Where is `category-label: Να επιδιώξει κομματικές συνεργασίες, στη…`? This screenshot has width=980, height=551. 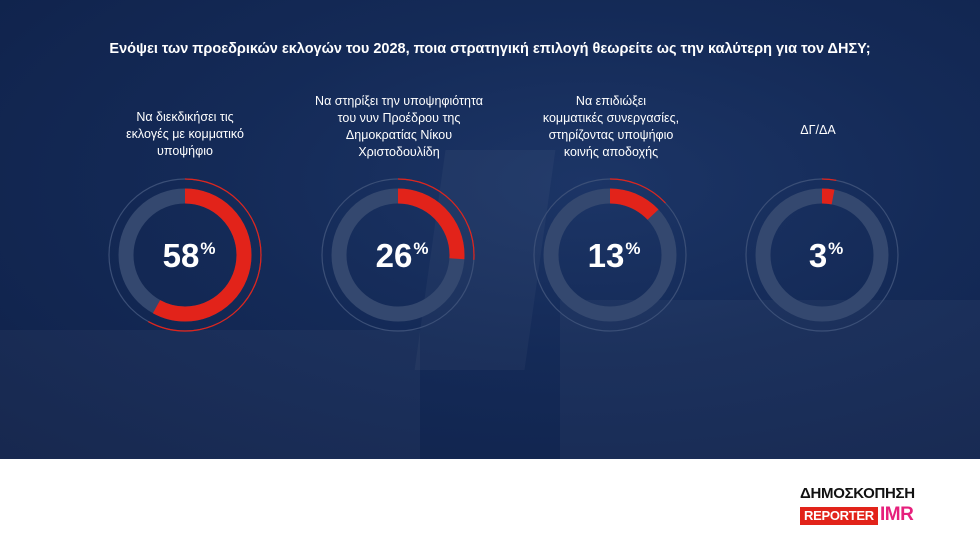
category-label: Να επιδιώξει κομματικές συνεργασίες, στη… is located at coordinates (611, 127).